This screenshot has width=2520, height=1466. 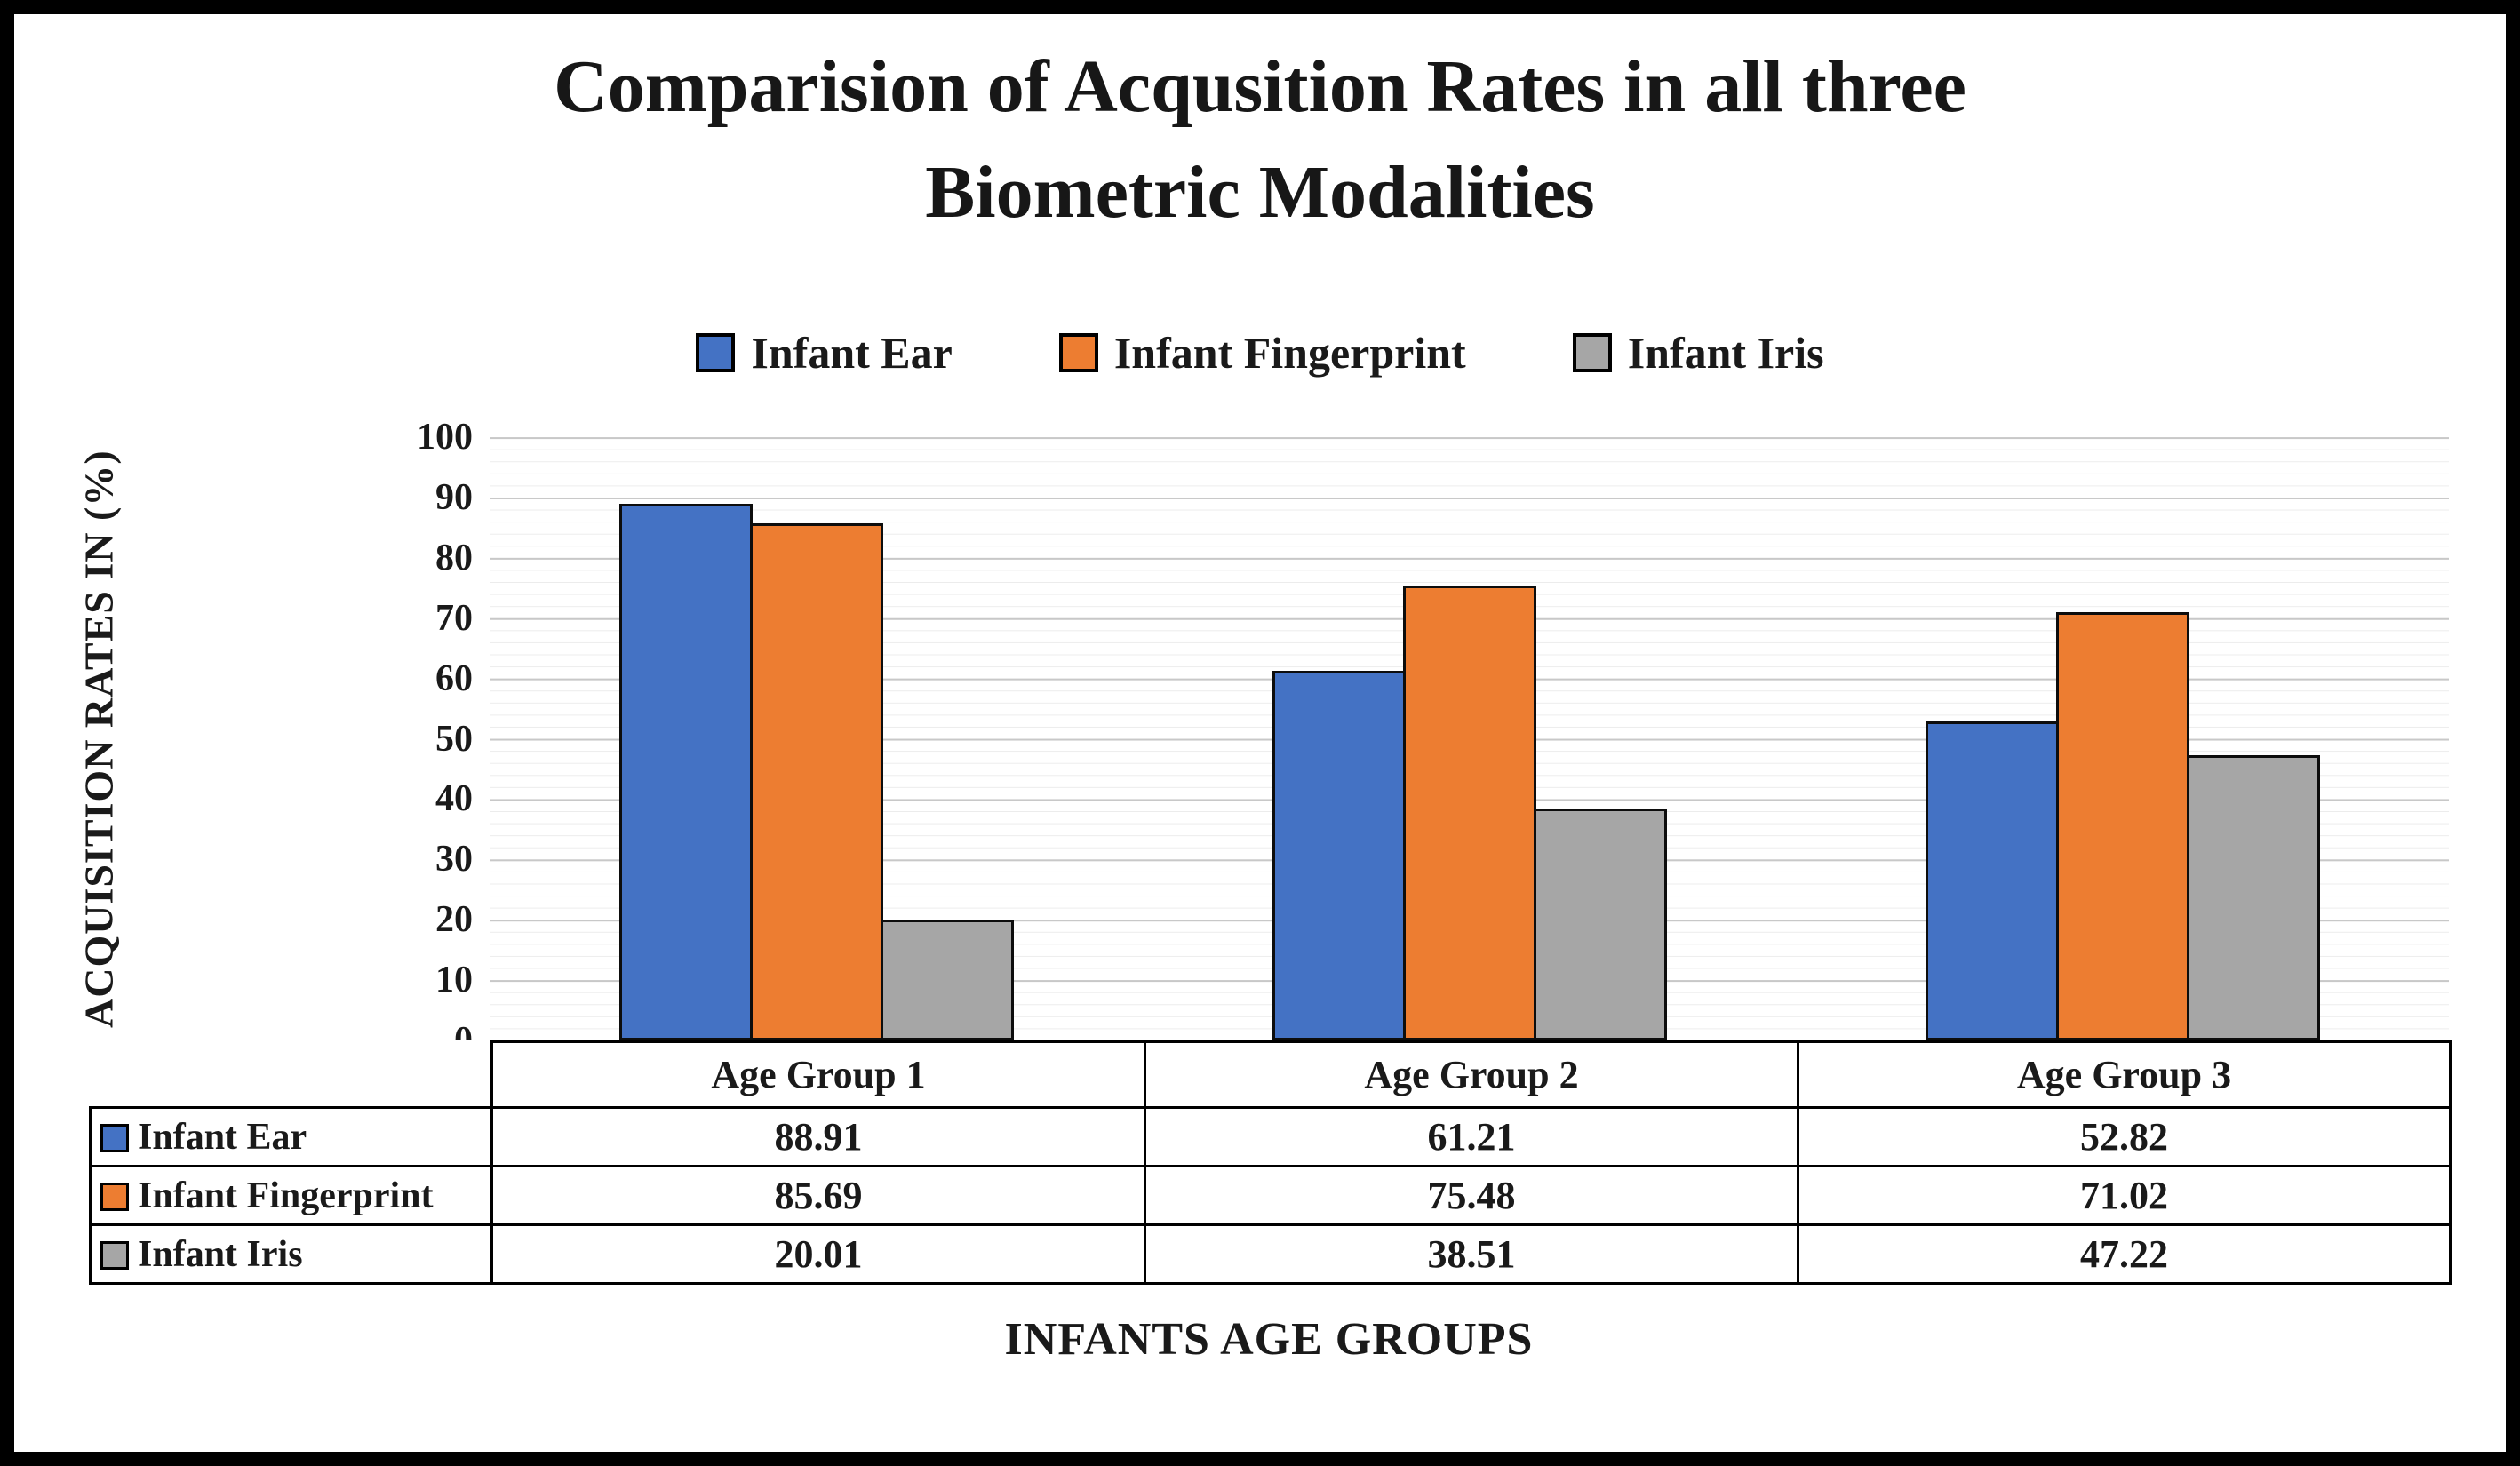 I want to click on y-tick-60: 60, so click(x=454, y=678).